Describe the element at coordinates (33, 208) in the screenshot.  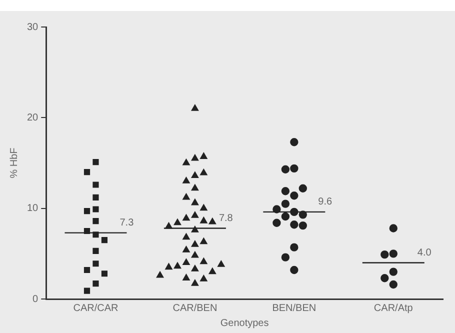
I see `y-tick-label: 10` at that location.